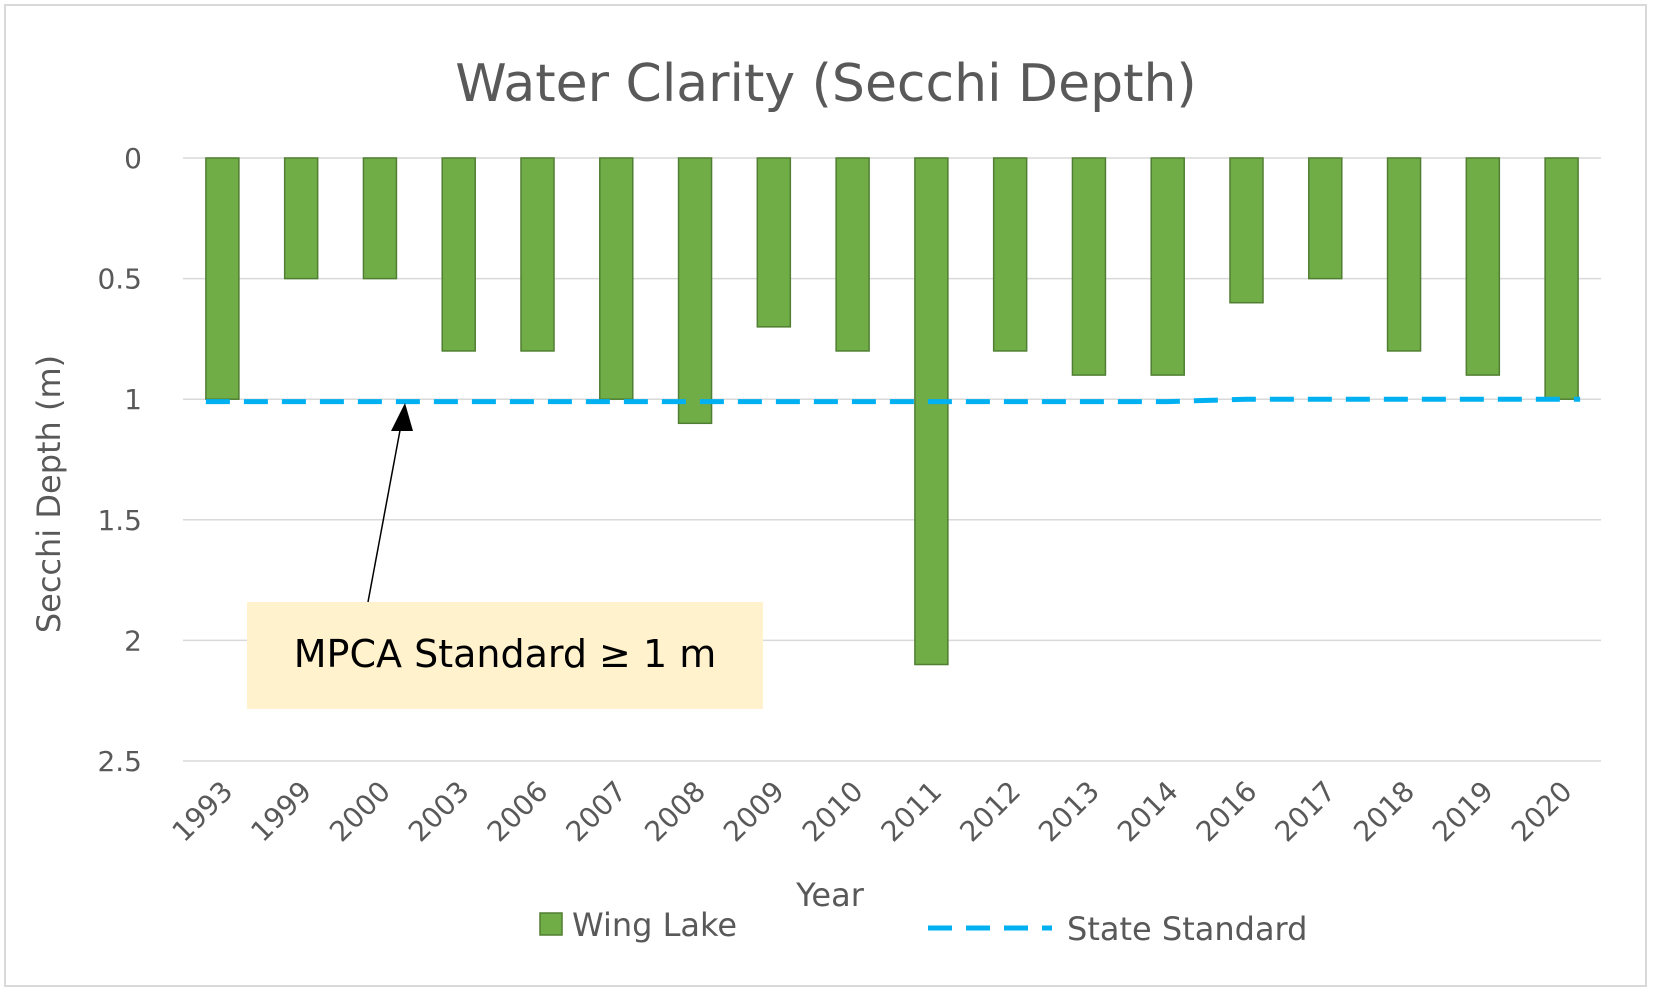  Describe the element at coordinates (1187, 929) in the screenshot. I see `legend-label-state-standard: State Standard` at that location.